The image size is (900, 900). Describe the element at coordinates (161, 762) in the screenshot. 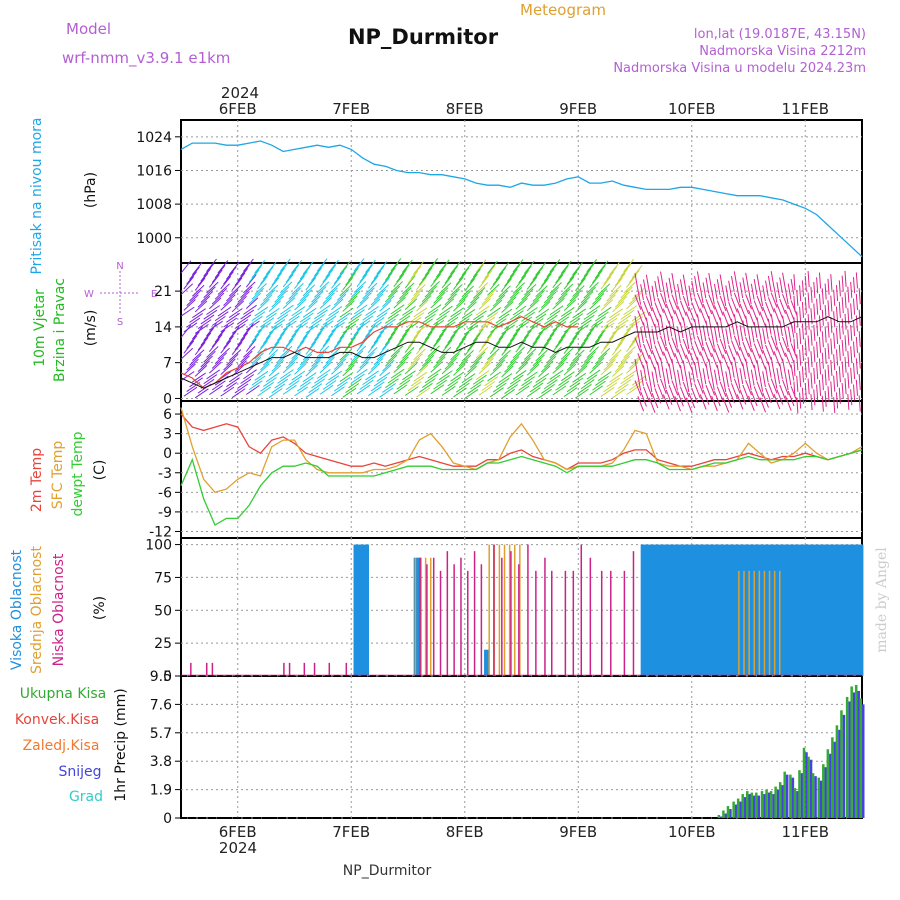

I see `y-tick-label: 3.8` at that location.